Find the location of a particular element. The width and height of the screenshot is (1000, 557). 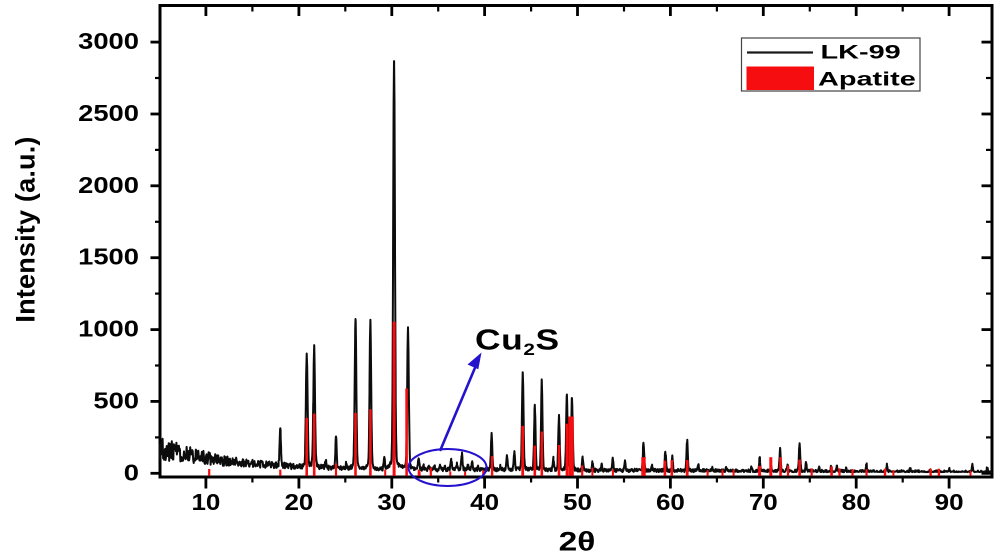

svg-text: 80 is located at coordinates (856, 502).